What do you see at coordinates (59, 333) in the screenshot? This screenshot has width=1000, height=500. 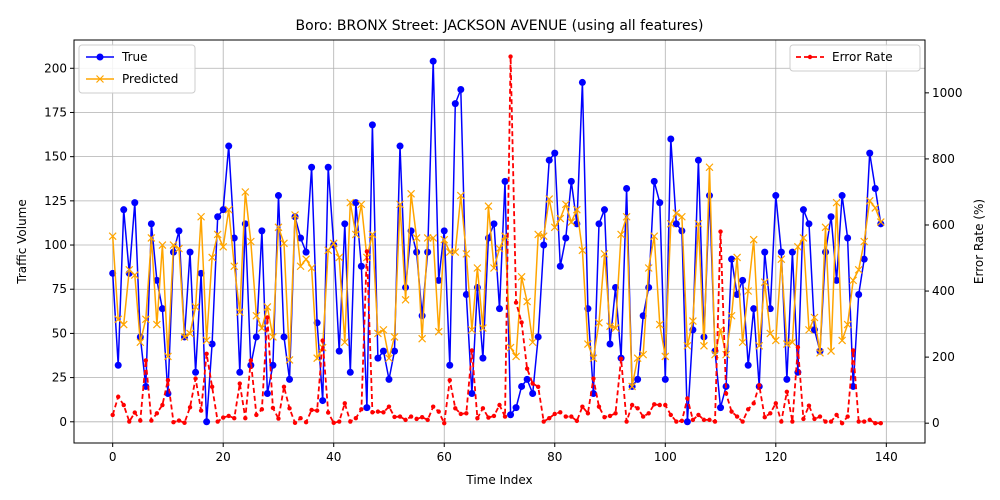 I see `y-tick-label: 50` at bounding box center [59, 333].